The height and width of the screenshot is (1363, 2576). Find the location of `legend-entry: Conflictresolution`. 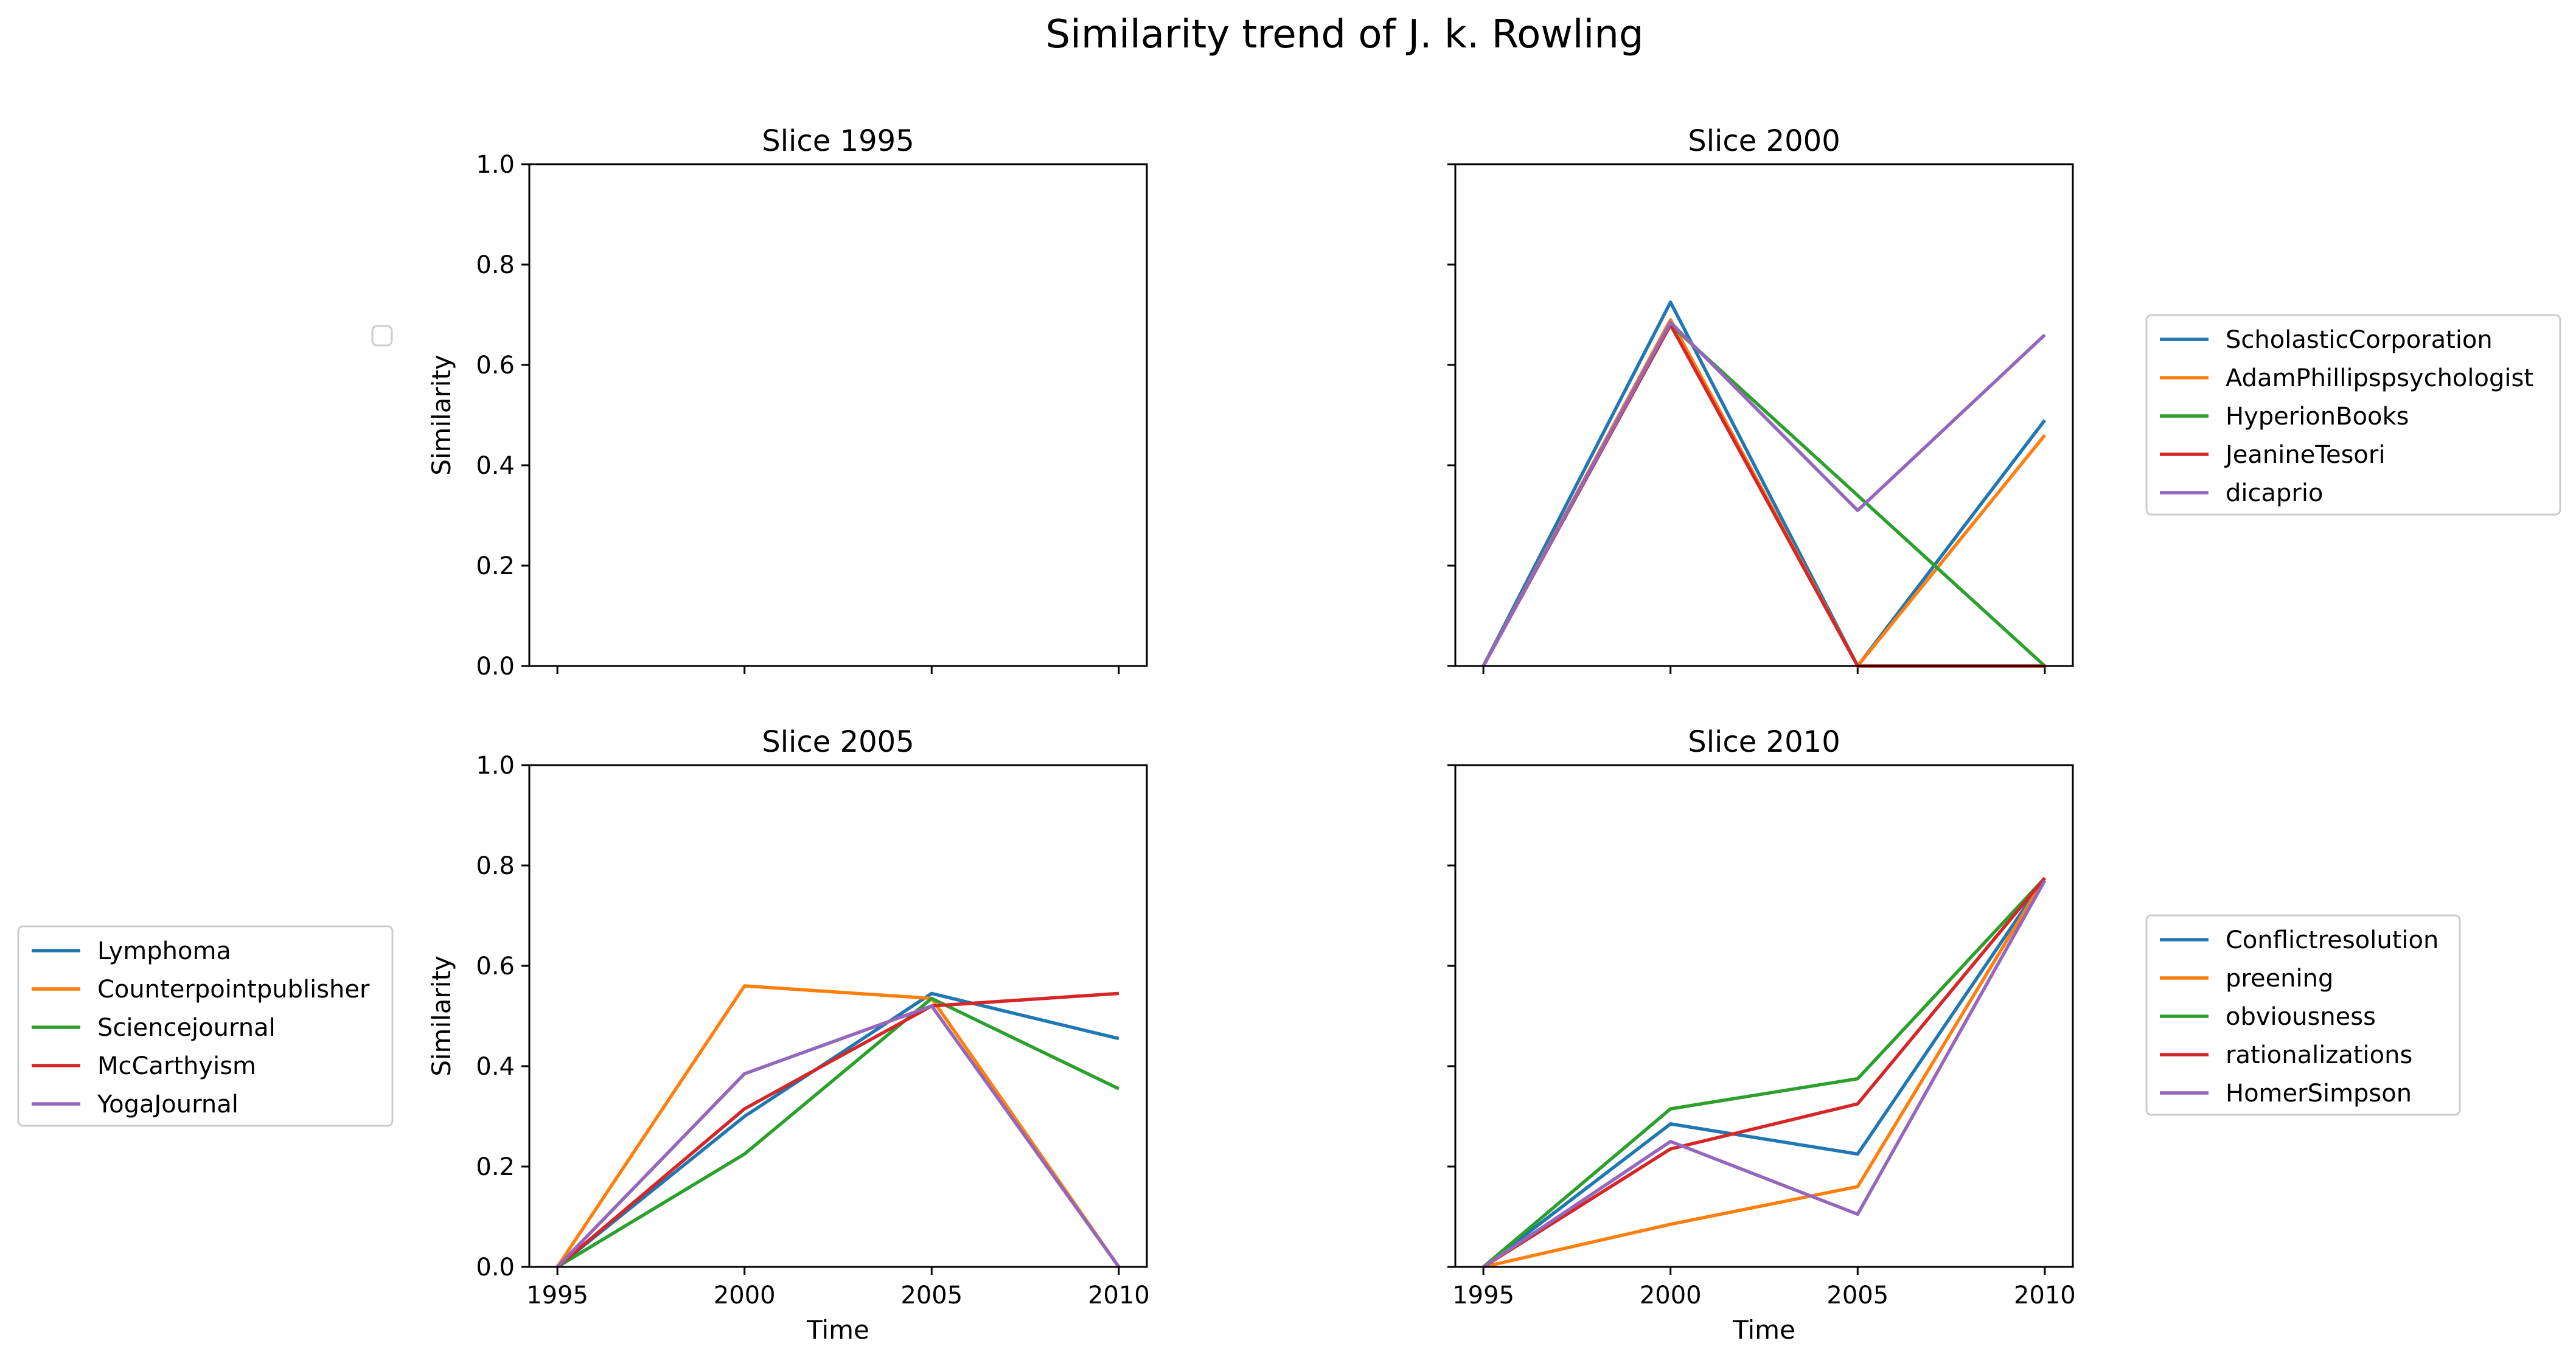

legend-entry: Conflictresolution is located at coordinates (2332, 940).